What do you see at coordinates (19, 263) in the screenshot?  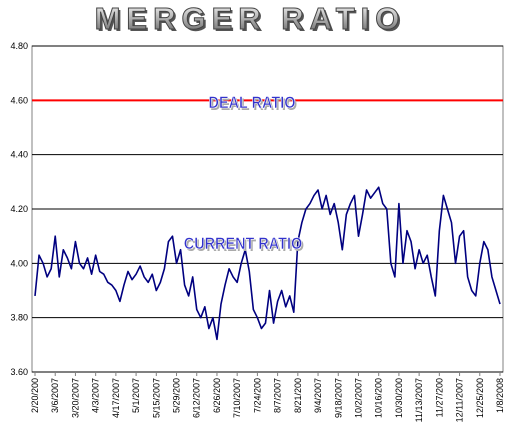 I see `y-tick-label: 4.00` at bounding box center [19, 263].